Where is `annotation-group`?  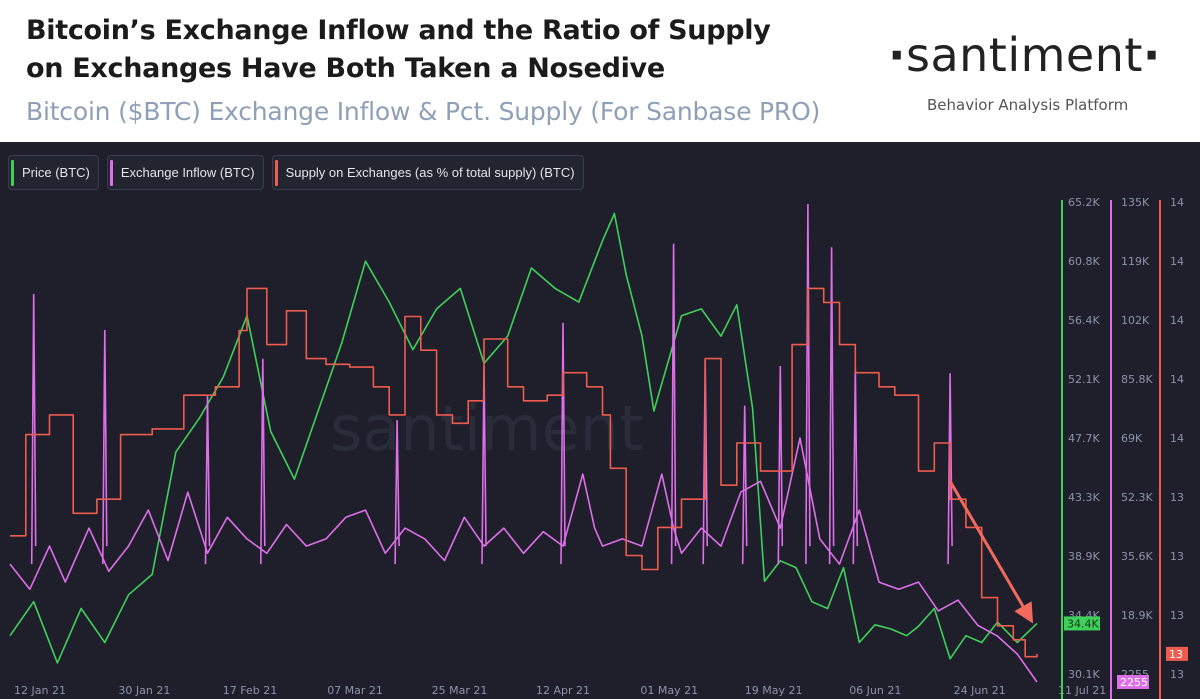 annotation-group is located at coordinates (991, 552).